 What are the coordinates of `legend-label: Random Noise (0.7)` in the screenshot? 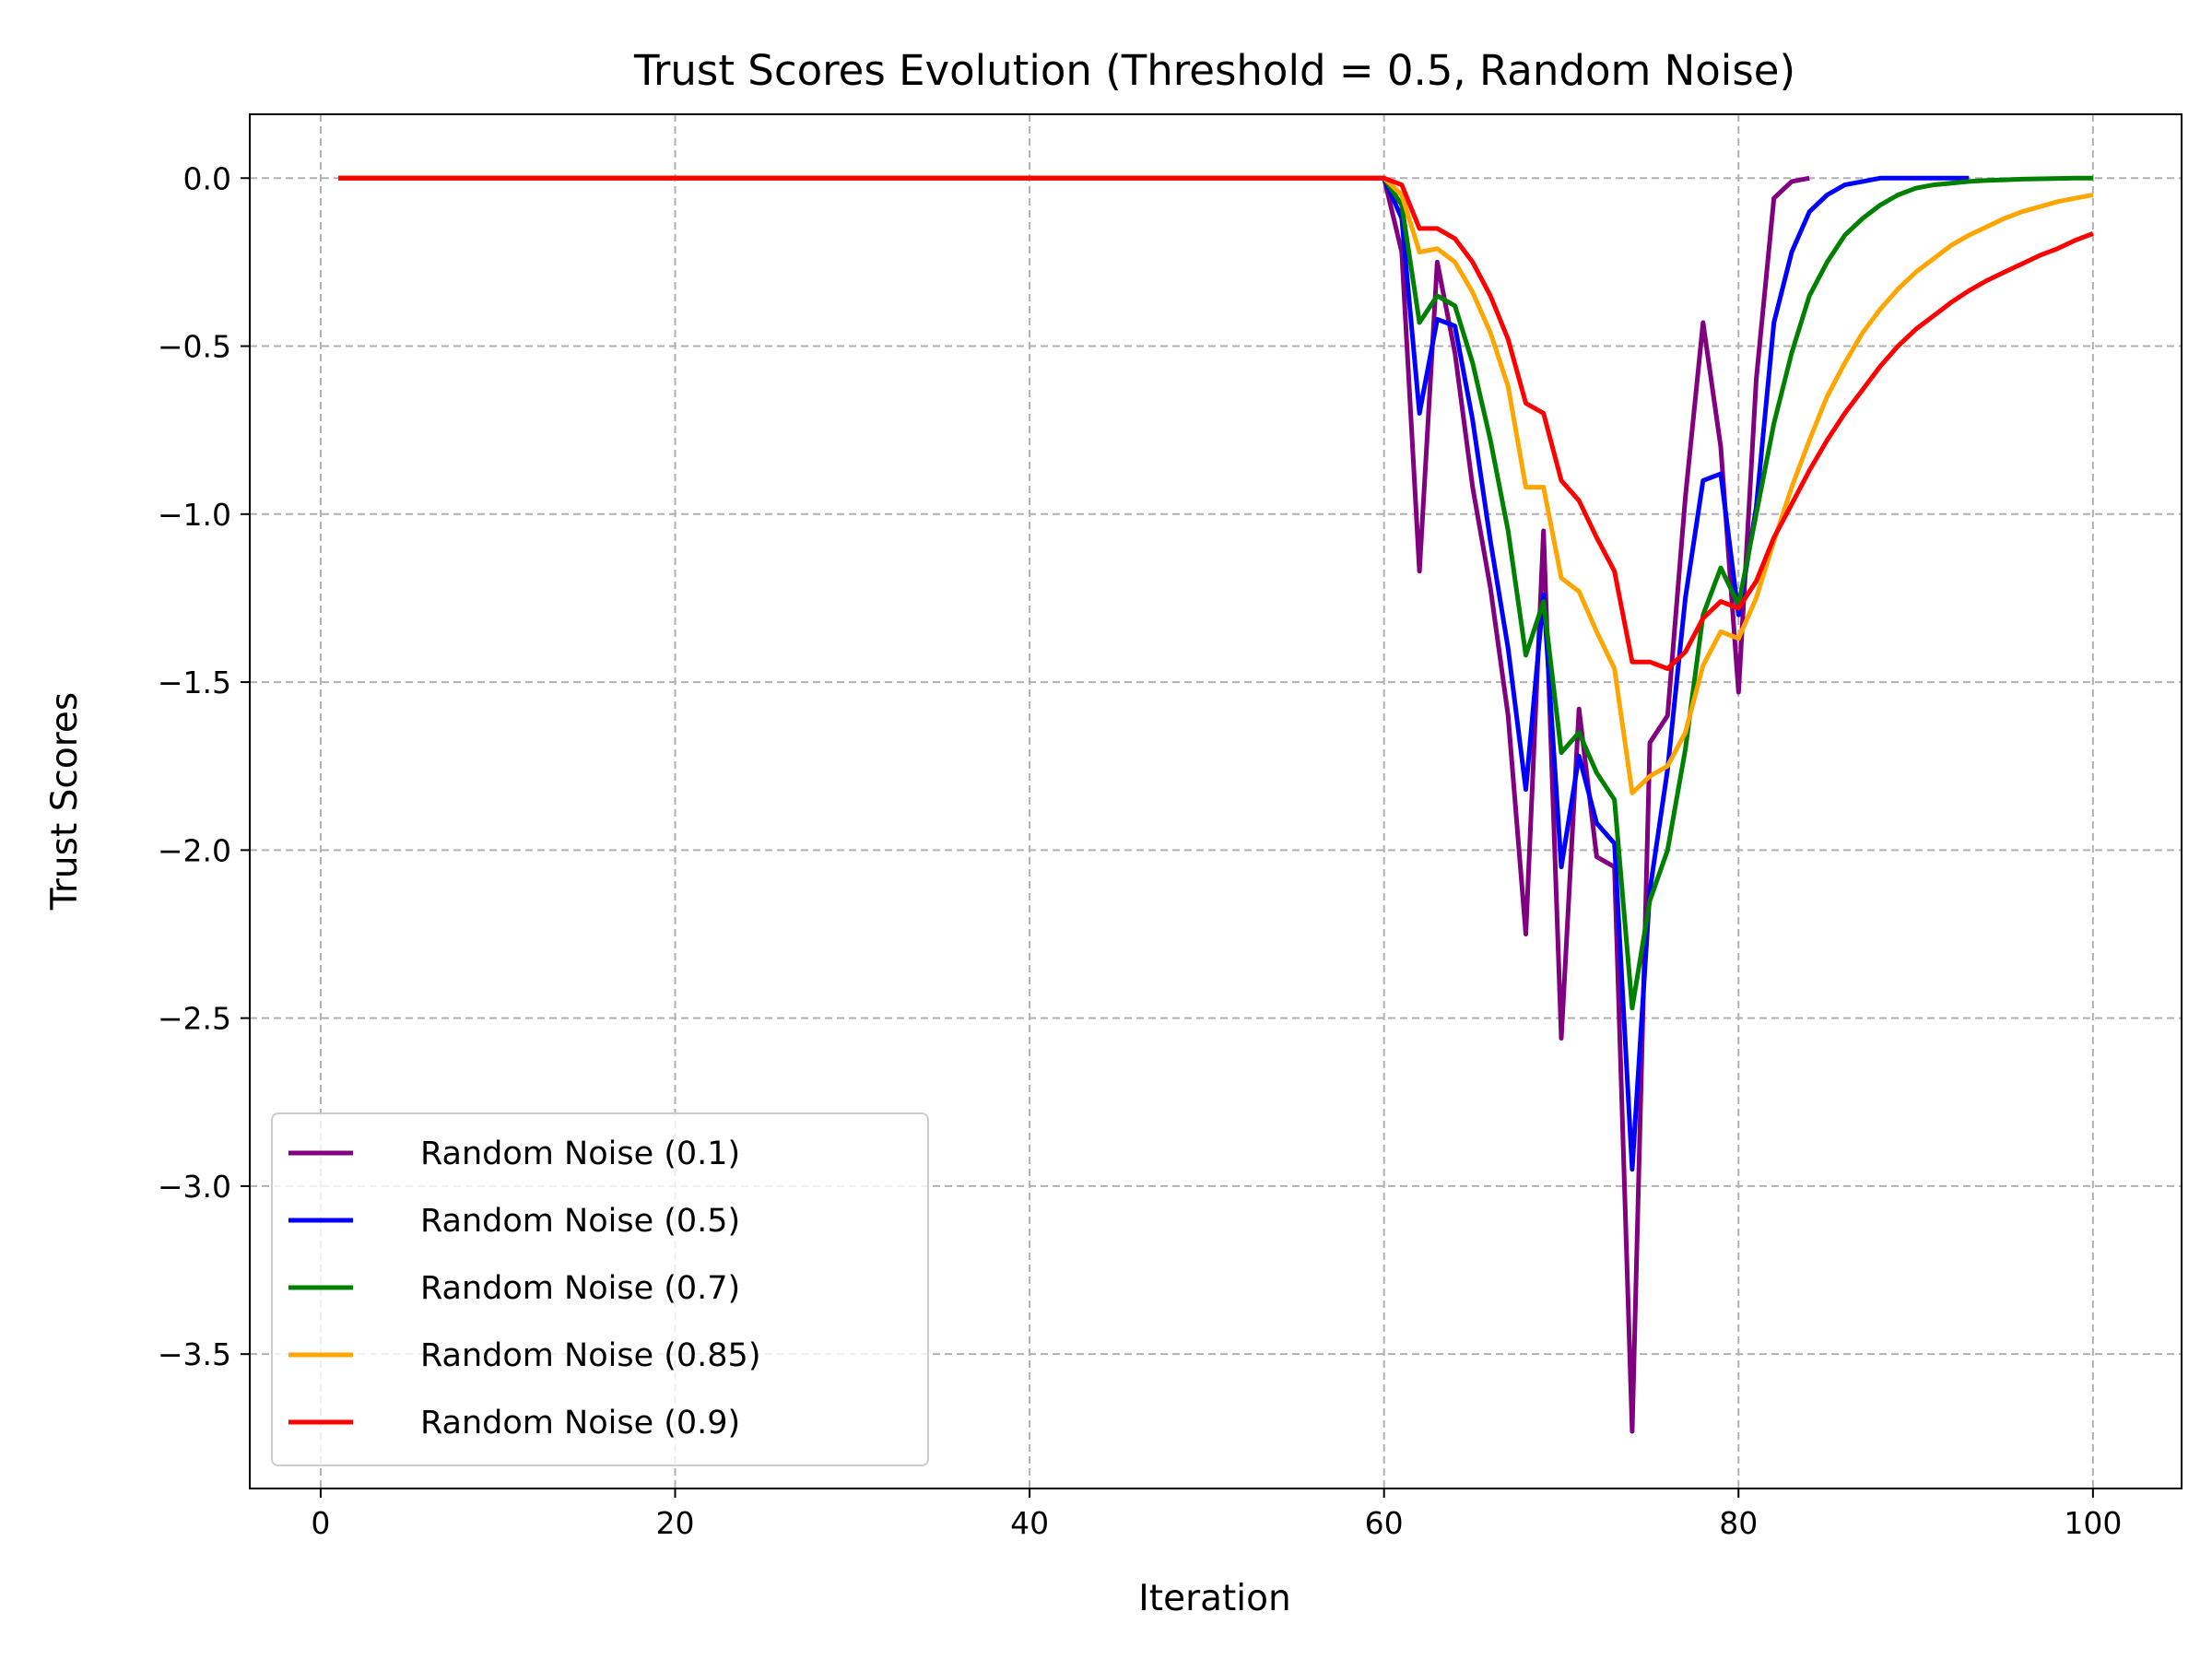 It's located at (580, 1288).